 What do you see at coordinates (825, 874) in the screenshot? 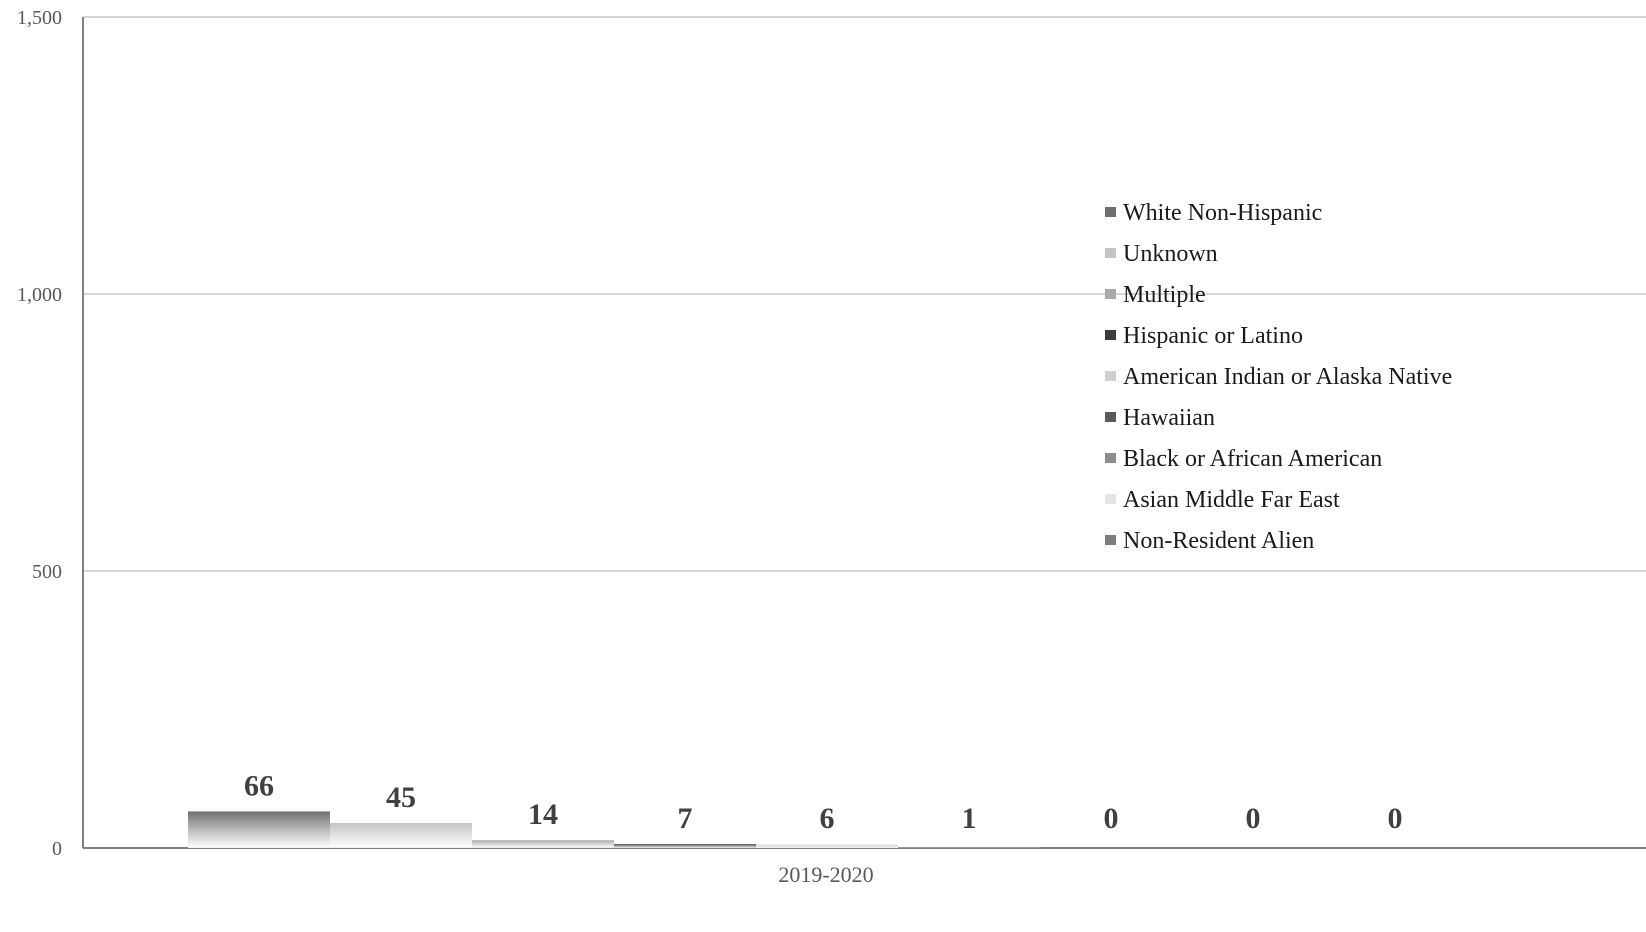
I see `x-category-label: 2019-2020` at bounding box center [825, 874].